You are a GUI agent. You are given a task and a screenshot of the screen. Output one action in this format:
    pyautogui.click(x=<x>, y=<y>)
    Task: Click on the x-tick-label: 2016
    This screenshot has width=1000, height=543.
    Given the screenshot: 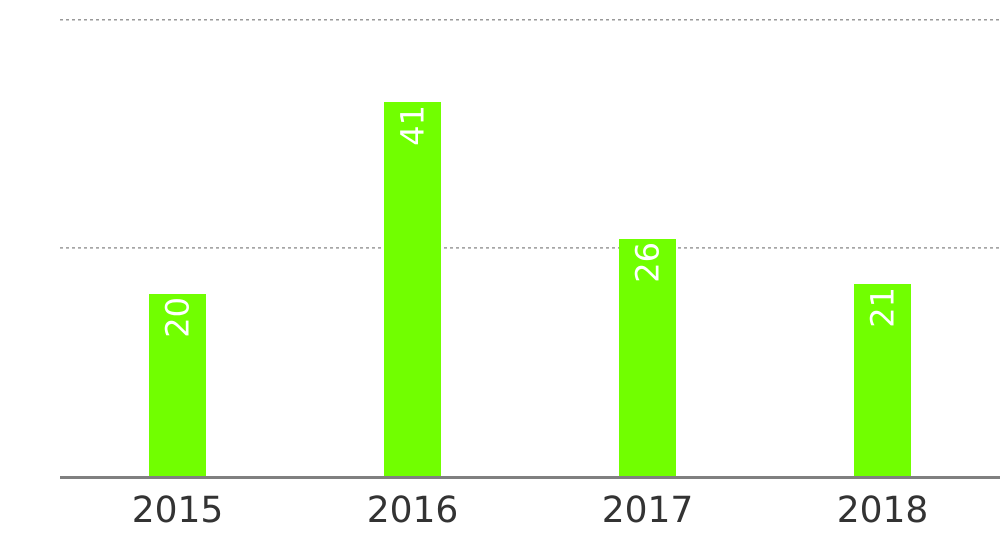 What is the action you would take?
    pyautogui.click(x=412, y=511)
    